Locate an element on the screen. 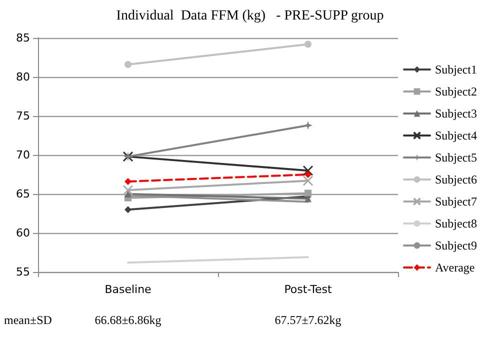  legend-label: Subject4 is located at coordinates (456, 135).